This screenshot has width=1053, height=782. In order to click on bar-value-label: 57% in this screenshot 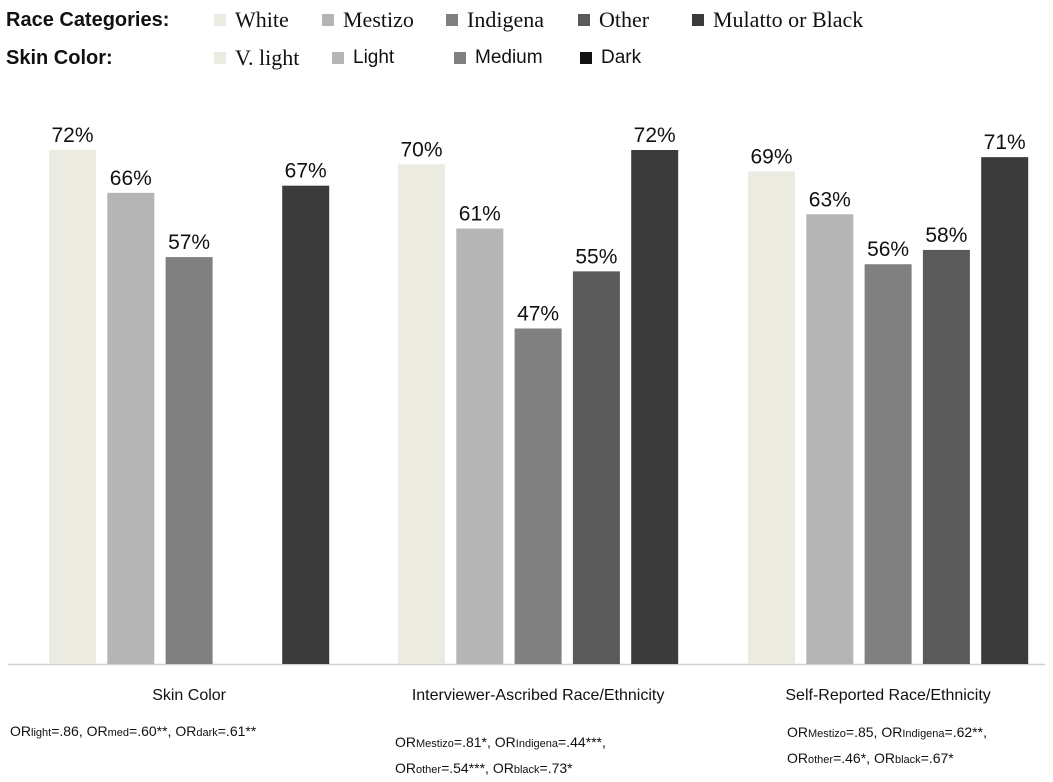, I will do `click(189, 242)`.